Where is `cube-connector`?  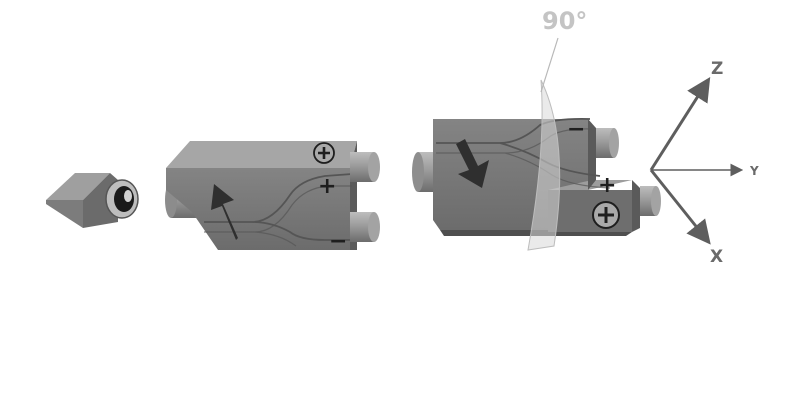 cube-connector is located at coordinates (92, 200).